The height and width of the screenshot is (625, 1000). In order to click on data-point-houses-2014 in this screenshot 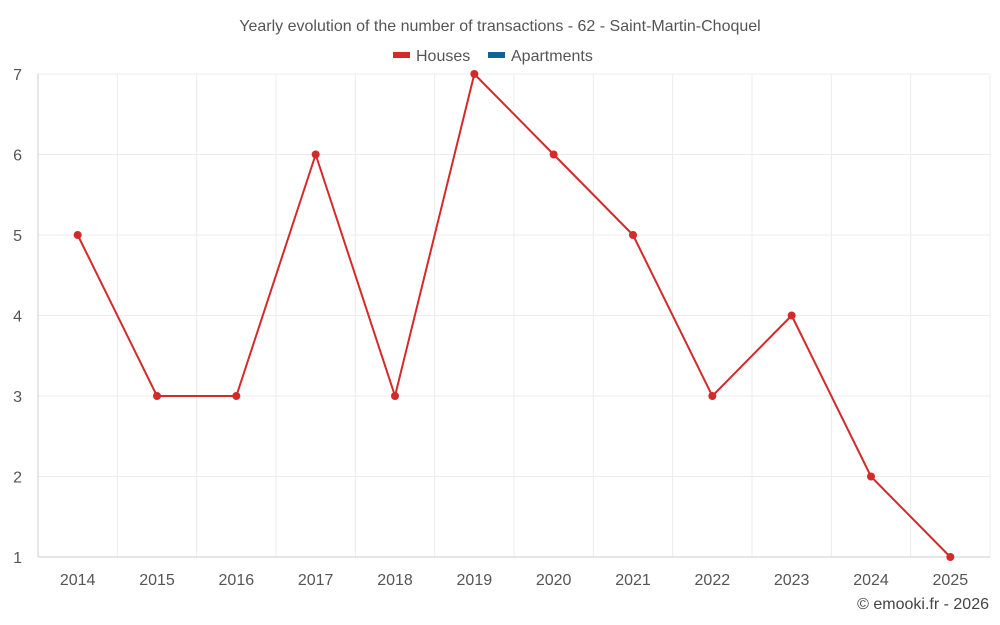, I will do `click(77, 235)`.